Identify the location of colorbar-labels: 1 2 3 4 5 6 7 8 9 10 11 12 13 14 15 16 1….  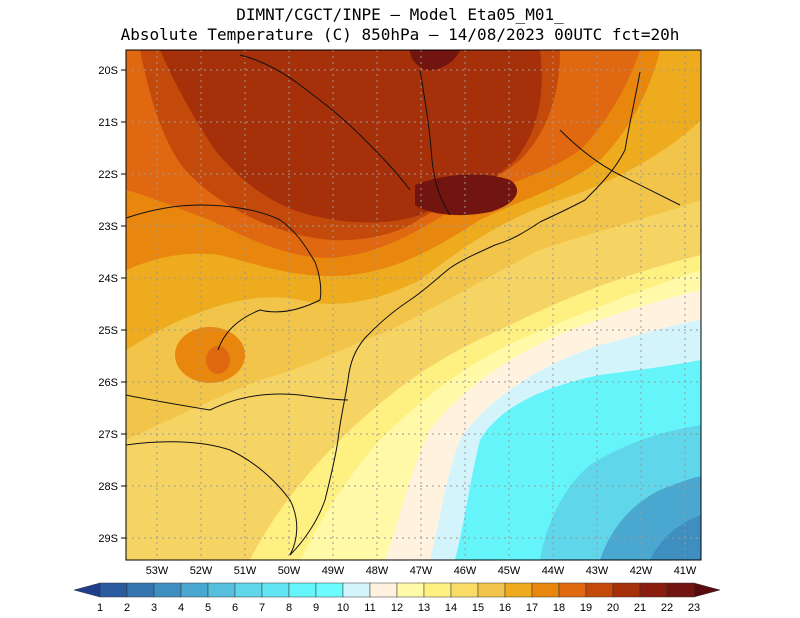
(398, 608).